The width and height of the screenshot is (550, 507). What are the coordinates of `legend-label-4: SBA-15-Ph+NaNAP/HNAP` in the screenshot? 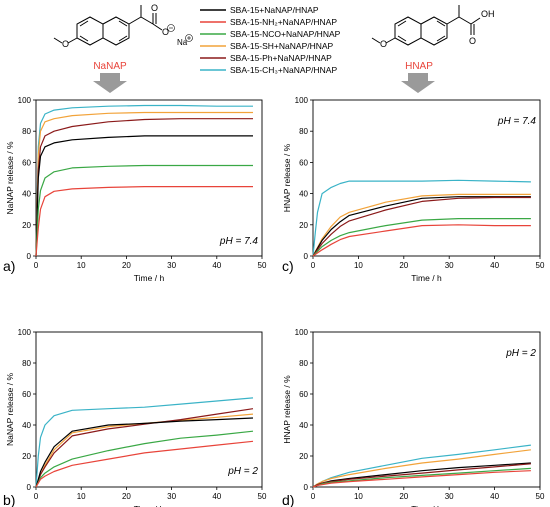 It's located at (281, 58).